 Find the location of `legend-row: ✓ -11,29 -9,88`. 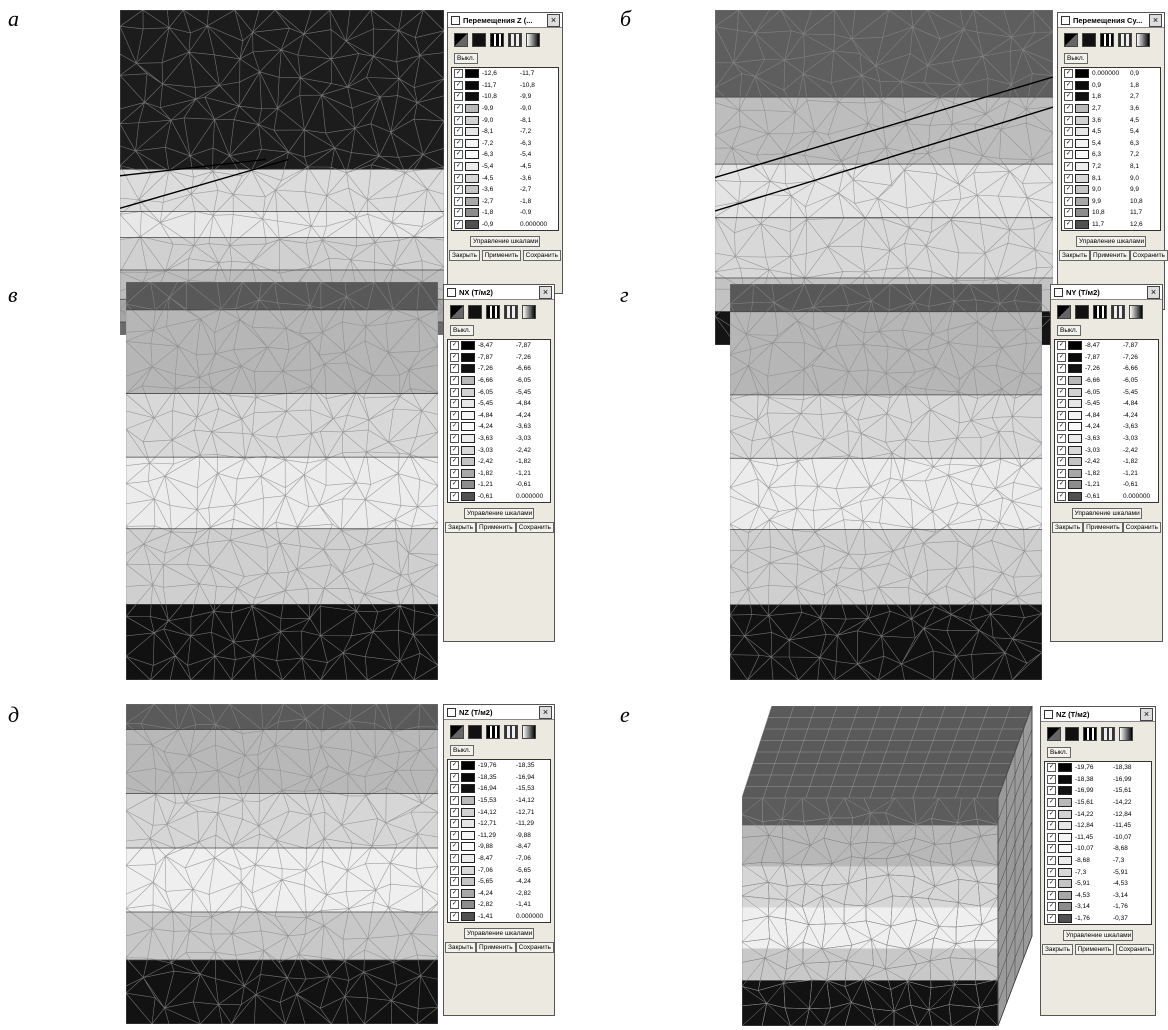

legend-row: ✓ -11,29 -9,88 is located at coordinates (499, 836).